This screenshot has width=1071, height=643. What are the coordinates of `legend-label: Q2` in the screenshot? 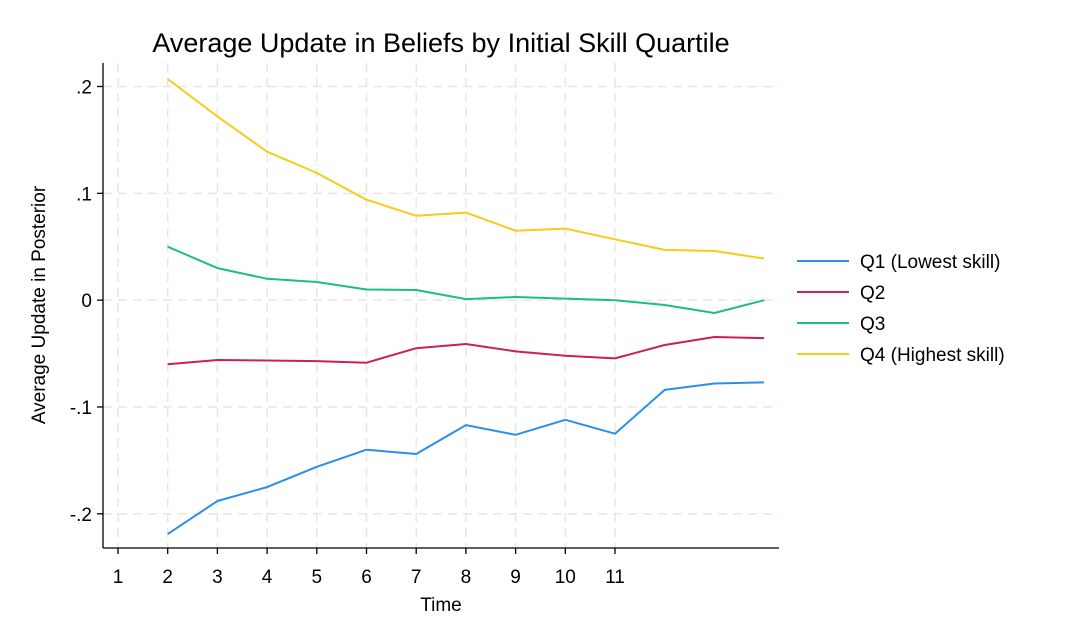 It's located at (872, 293).